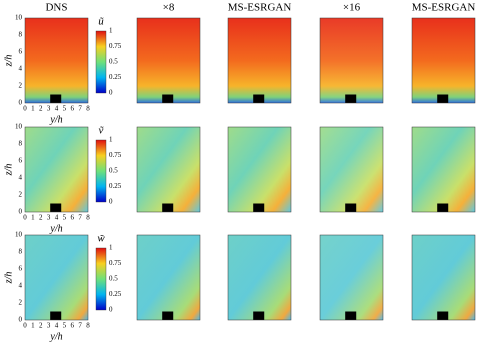 The height and width of the screenshot is (350, 479). I want to click on y-tick-label: 0, so click(21, 320).